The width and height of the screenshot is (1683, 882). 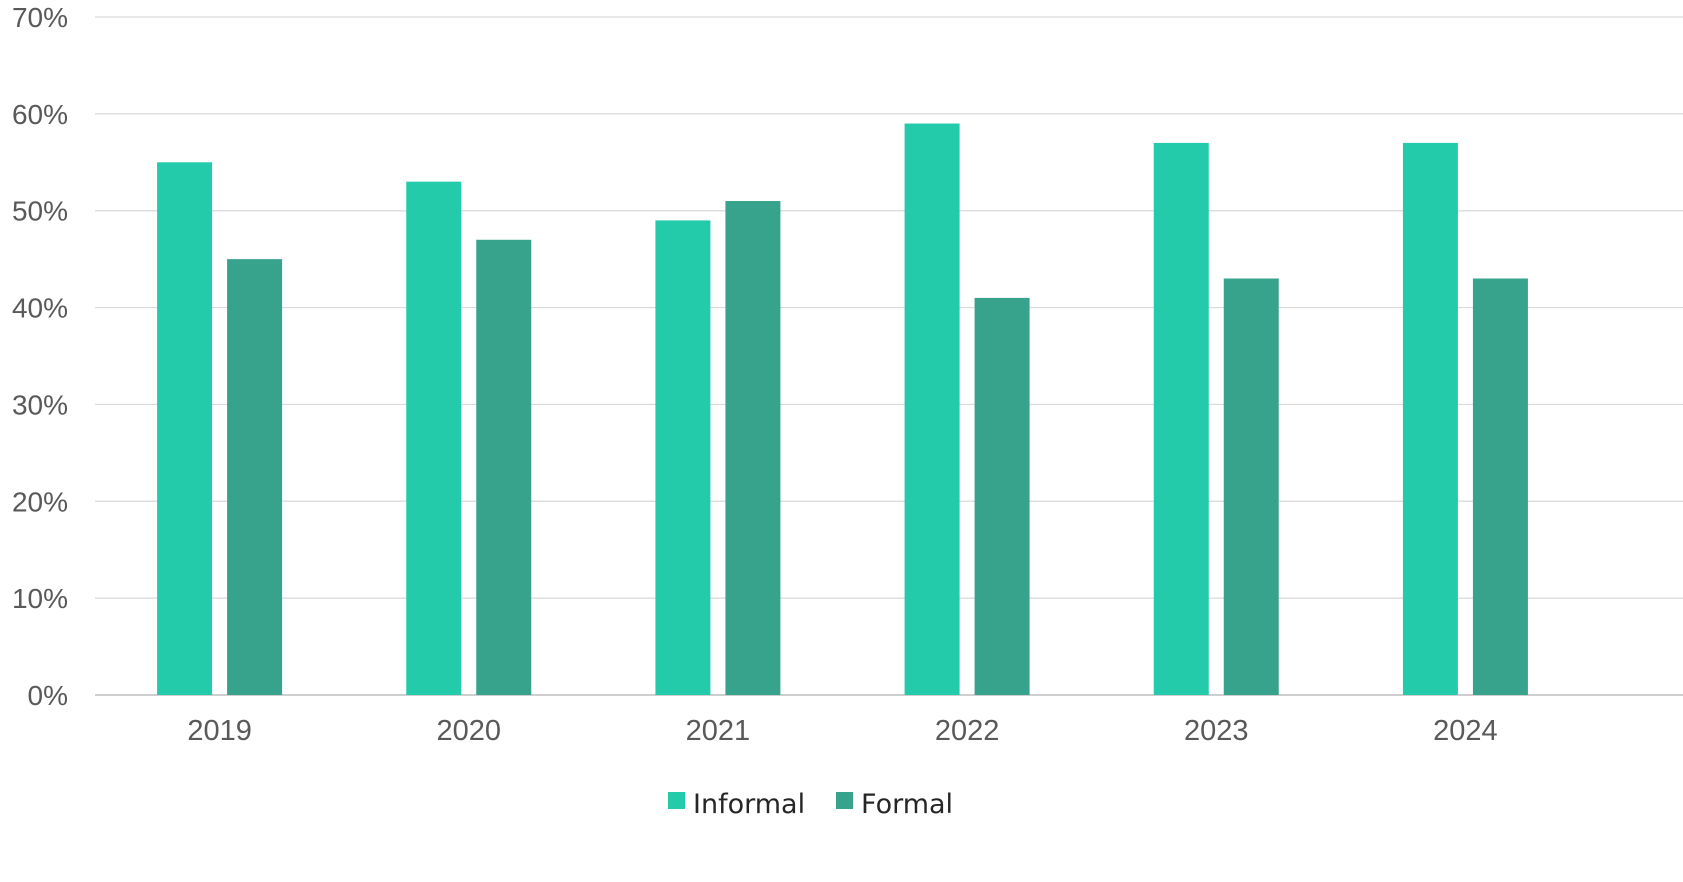 What do you see at coordinates (718, 731) in the screenshot?
I see `x-tick-label: 2021` at bounding box center [718, 731].